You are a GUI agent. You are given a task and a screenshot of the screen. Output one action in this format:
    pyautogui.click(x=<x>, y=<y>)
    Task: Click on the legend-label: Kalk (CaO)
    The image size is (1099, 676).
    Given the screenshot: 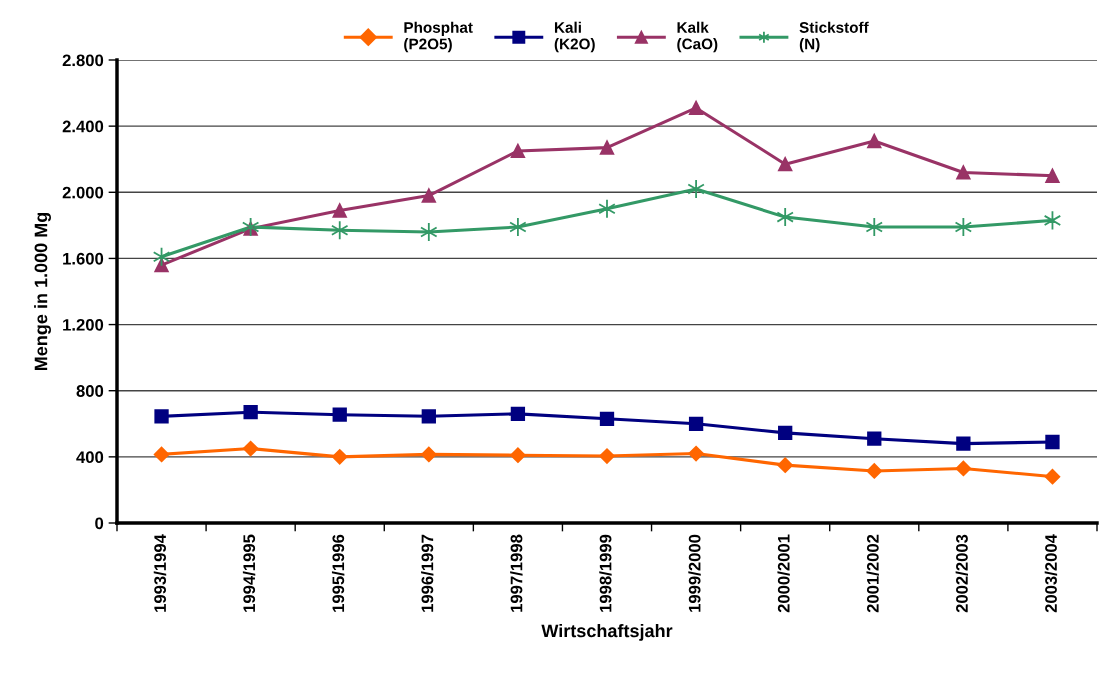 What is the action you would take?
    pyautogui.click(x=697, y=37)
    